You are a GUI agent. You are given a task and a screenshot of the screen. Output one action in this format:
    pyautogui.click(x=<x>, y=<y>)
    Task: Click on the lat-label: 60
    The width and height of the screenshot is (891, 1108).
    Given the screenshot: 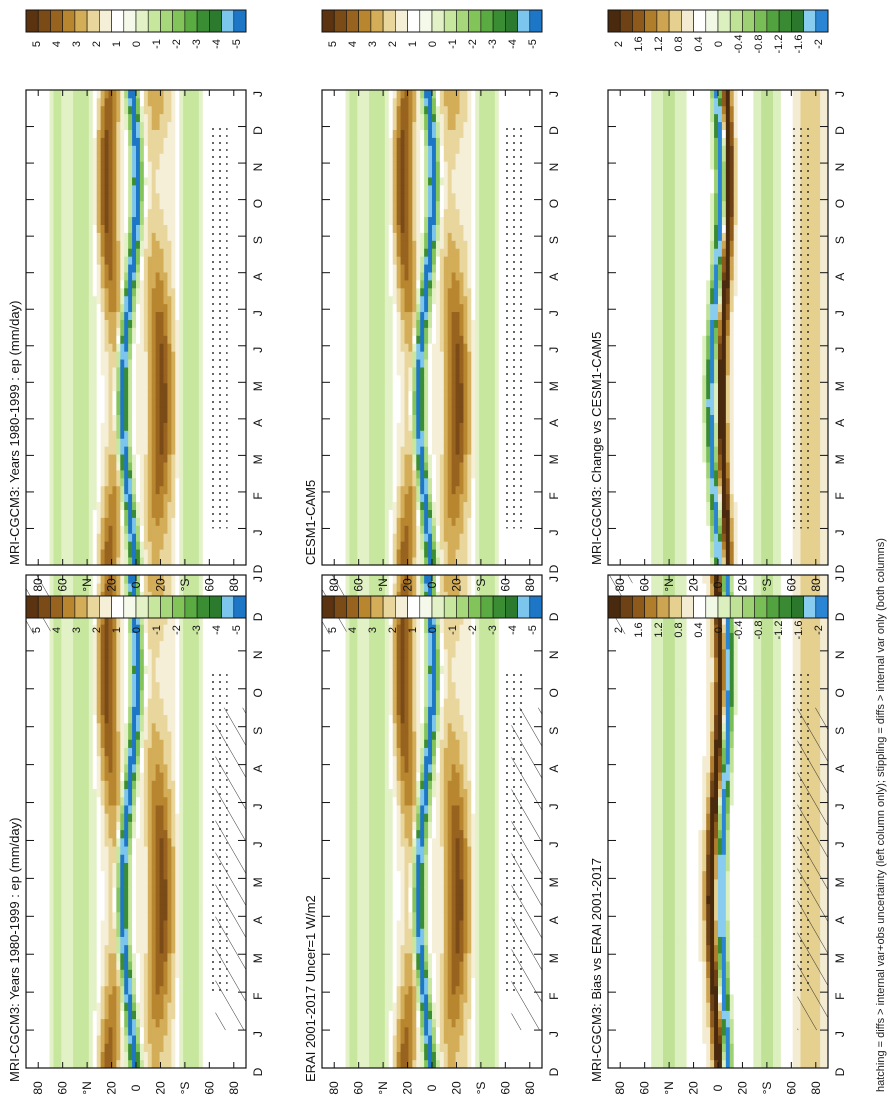 What is the action you would take?
    pyautogui.click(x=209, y=1088)
    